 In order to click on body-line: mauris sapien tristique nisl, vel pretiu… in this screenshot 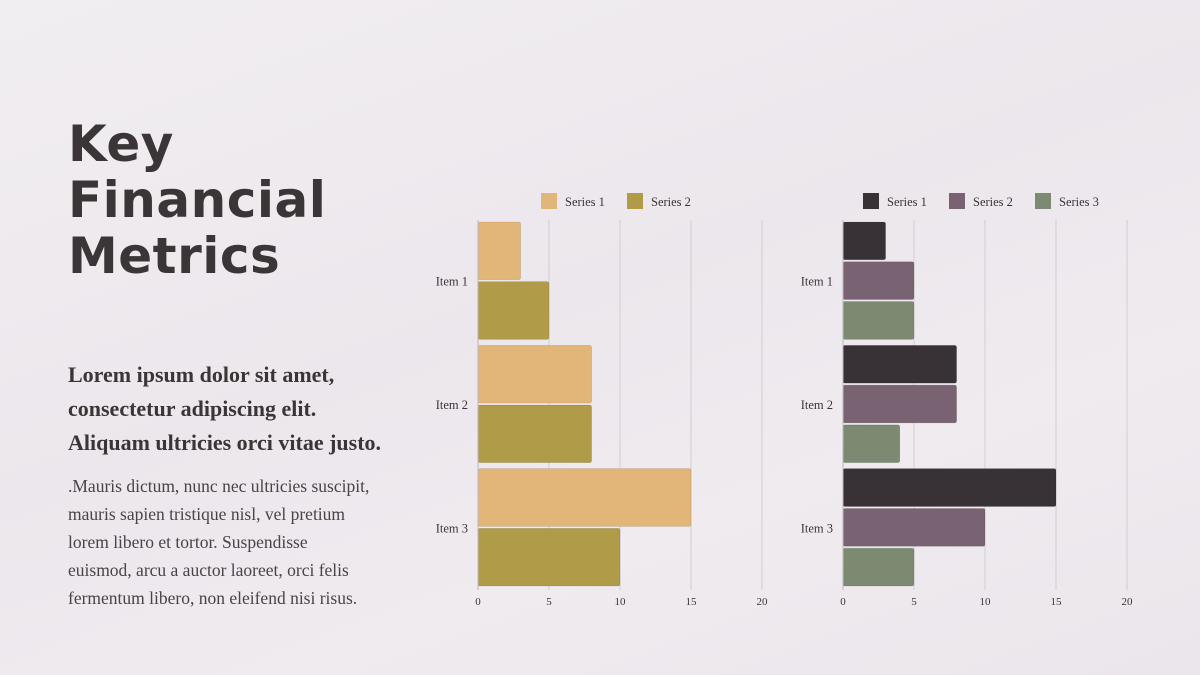, I will do `click(207, 514)`.